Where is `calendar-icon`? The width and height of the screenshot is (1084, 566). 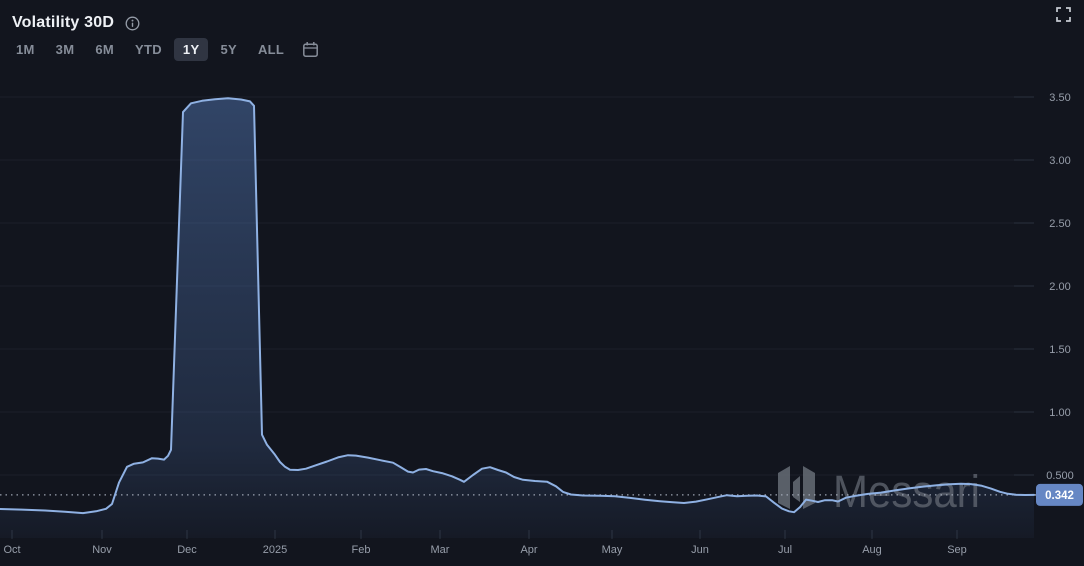 calendar-icon is located at coordinates (310, 49).